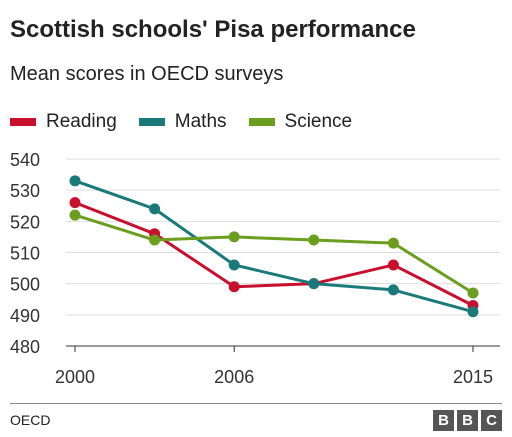 The width and height of the screenshot is (512, 437). I want to click on series-point-maths-2015, so click(473, 312).